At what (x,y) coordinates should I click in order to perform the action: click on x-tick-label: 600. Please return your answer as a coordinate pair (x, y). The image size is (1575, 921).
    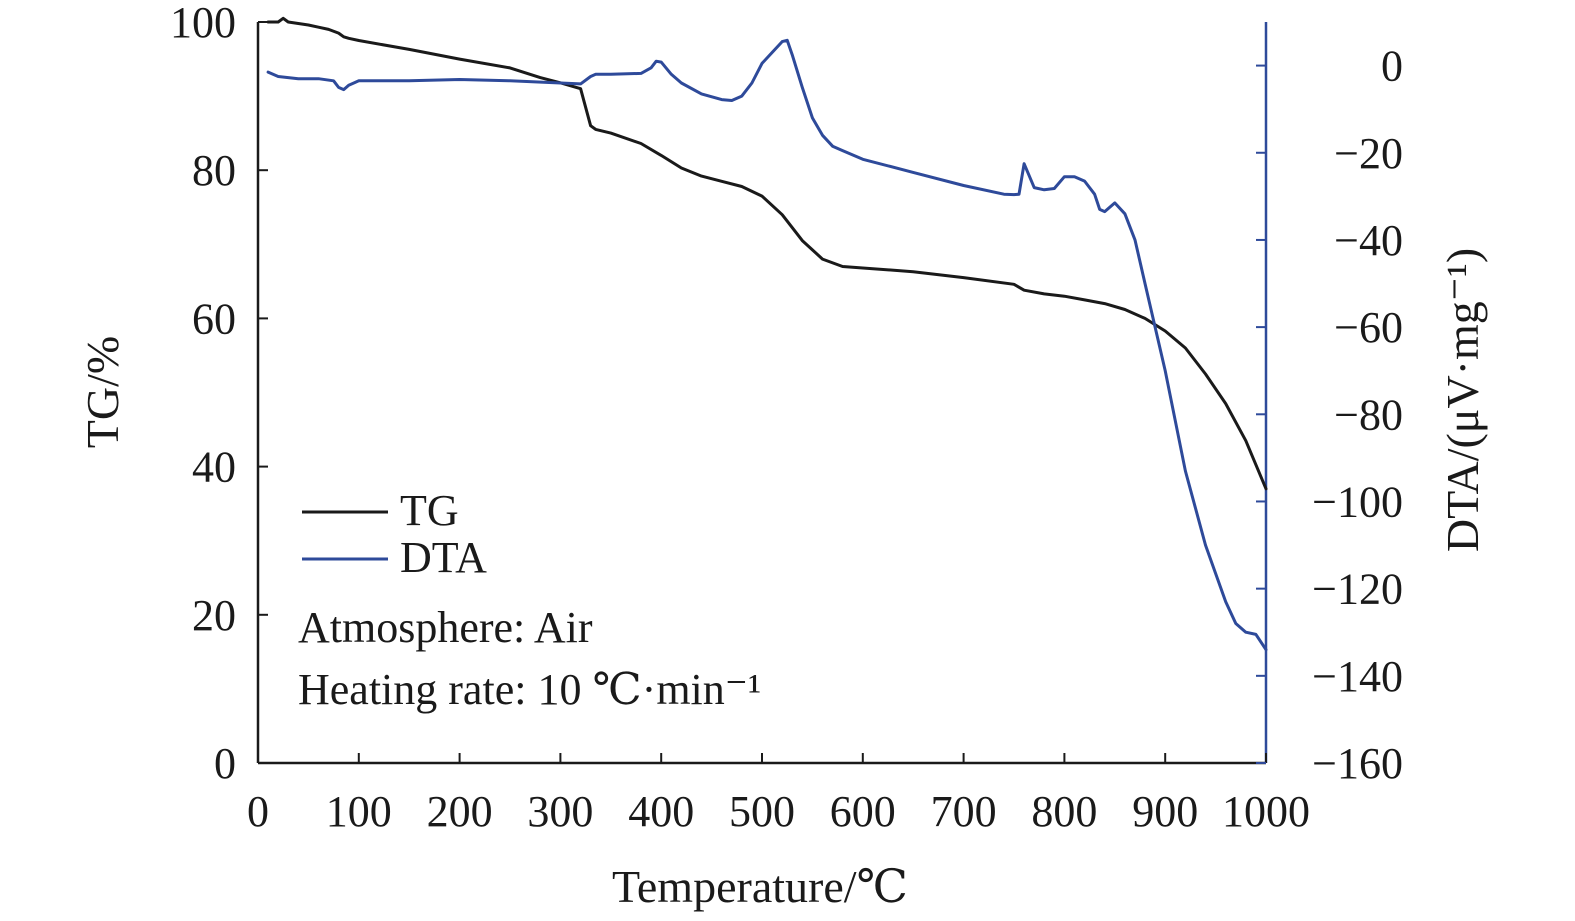
    Looking at the image, I should click on (863, 811).